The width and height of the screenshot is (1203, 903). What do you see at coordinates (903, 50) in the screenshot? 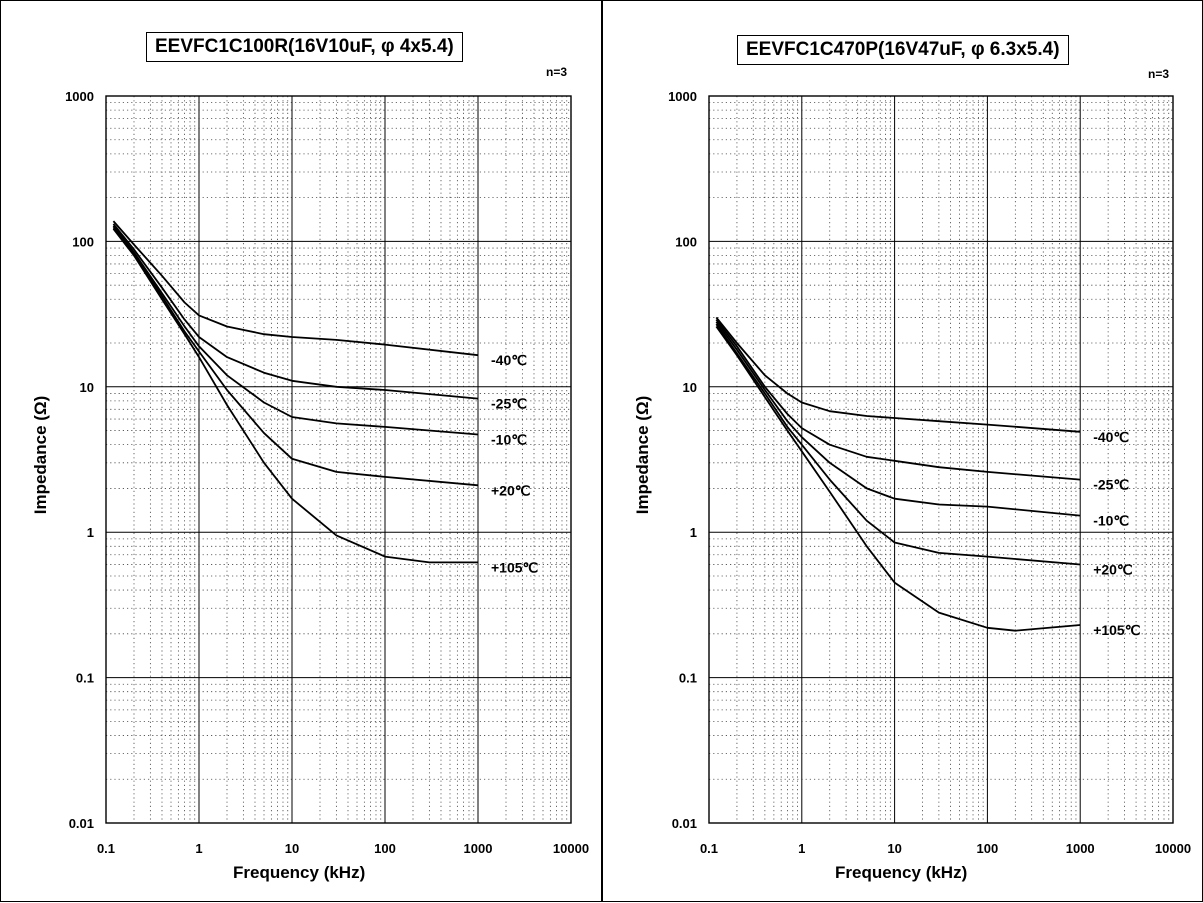
I see `chart-title: EEVFC1C470P(16V47uF, φ 6.3x5.4)` at bounding box center [903, 50].